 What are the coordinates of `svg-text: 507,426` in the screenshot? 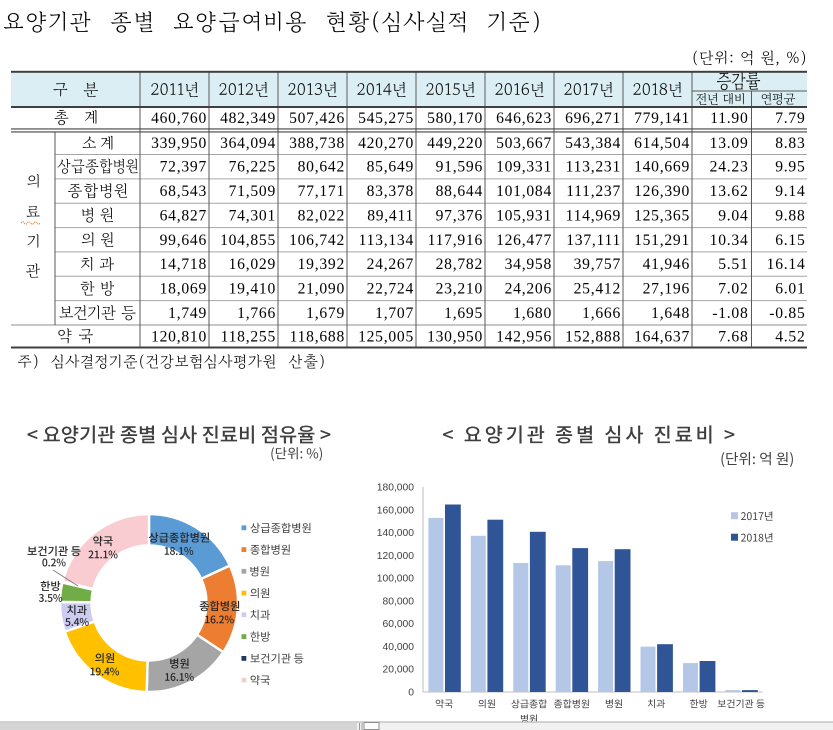 It's located at (317, 118).